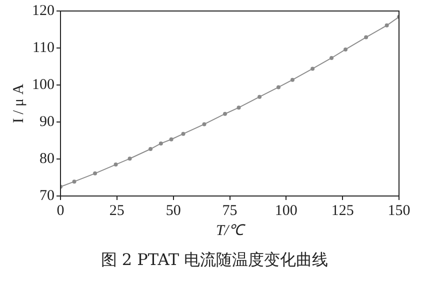 The height and width of the screenshot is (290, 429). I want to click on x-tick-label: 25, so click(116, 210).